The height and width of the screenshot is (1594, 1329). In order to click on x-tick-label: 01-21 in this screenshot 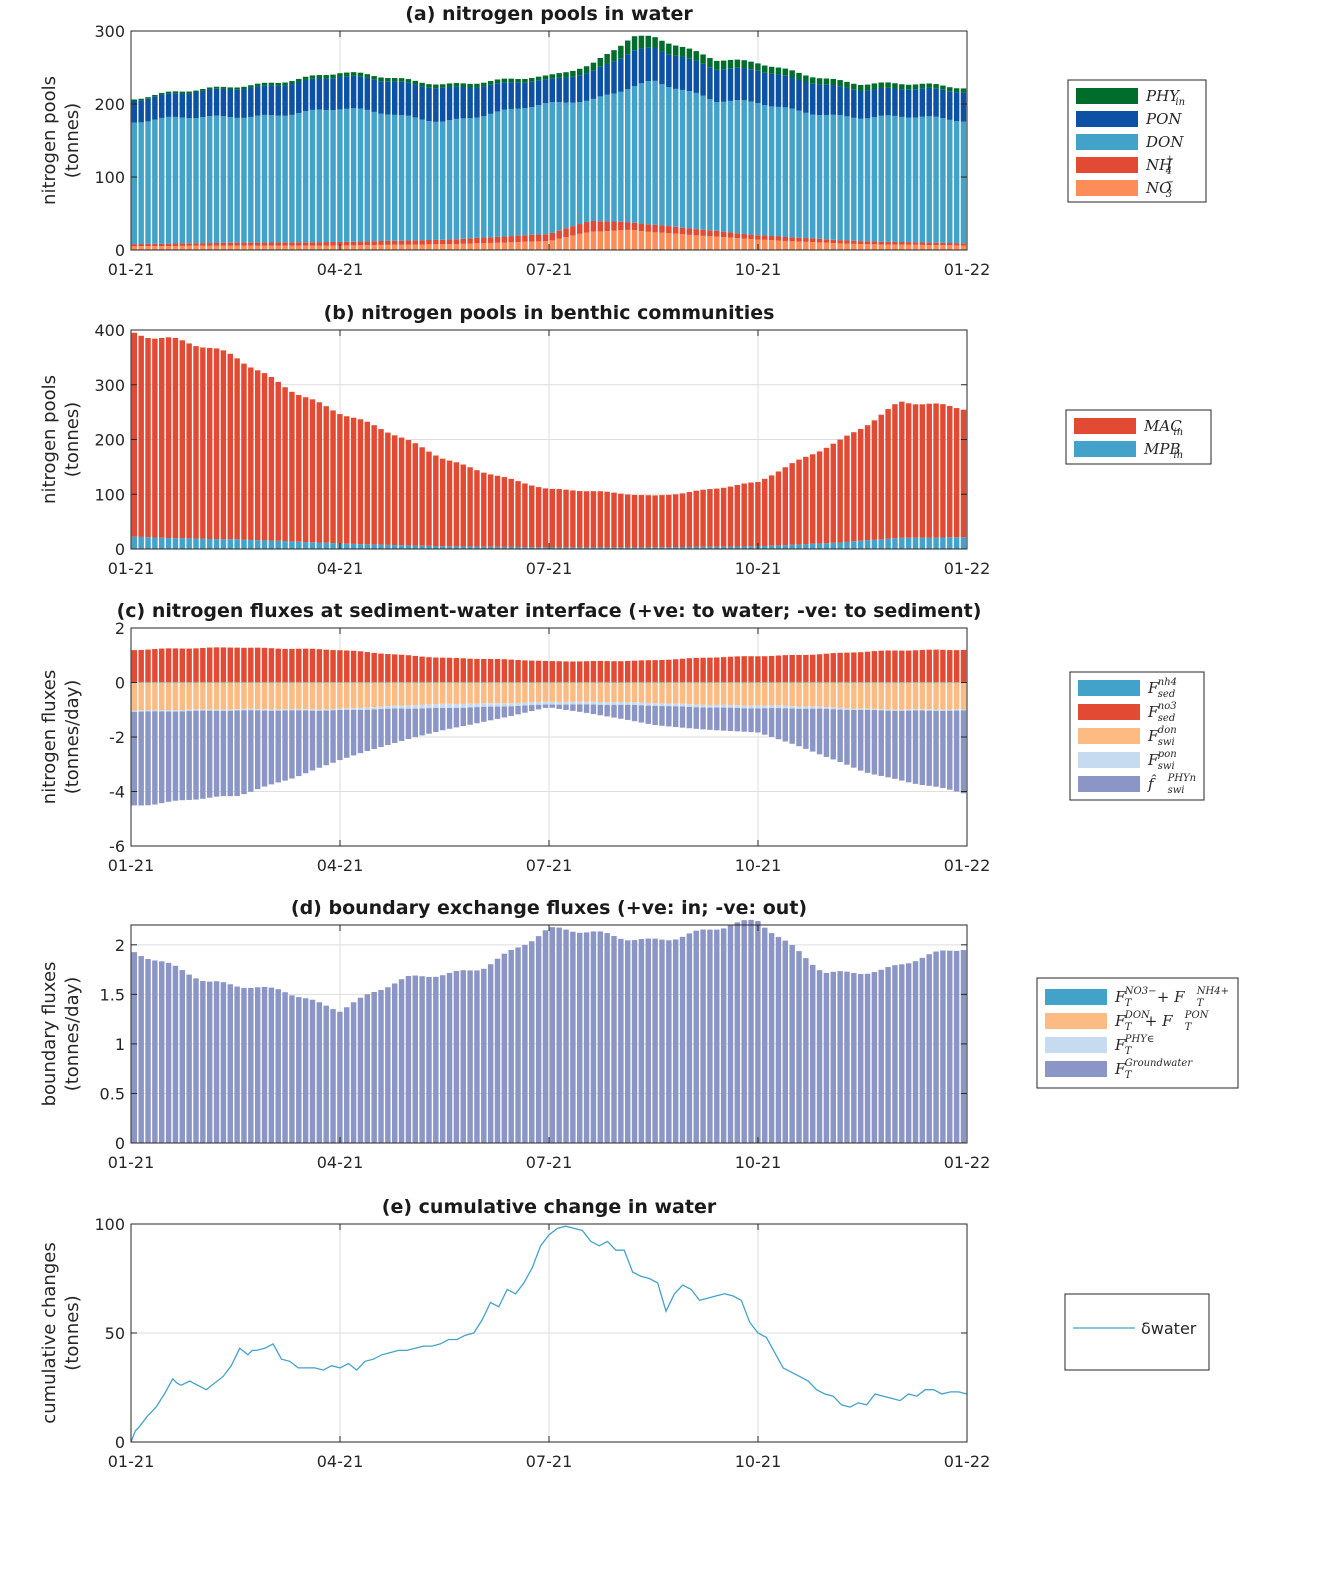, I will do `click(131, 1162)`.